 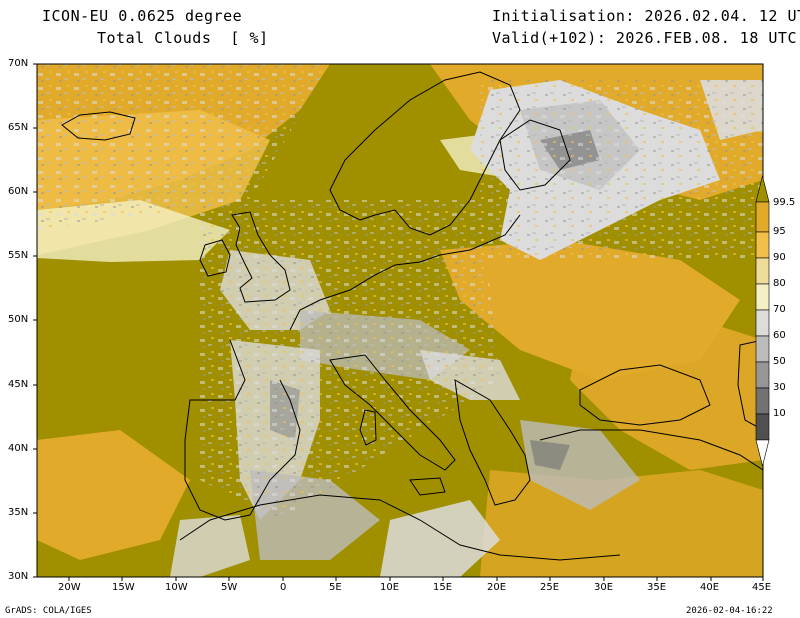 I want to click on lat-label: 35N, so click(x=18, y=512).